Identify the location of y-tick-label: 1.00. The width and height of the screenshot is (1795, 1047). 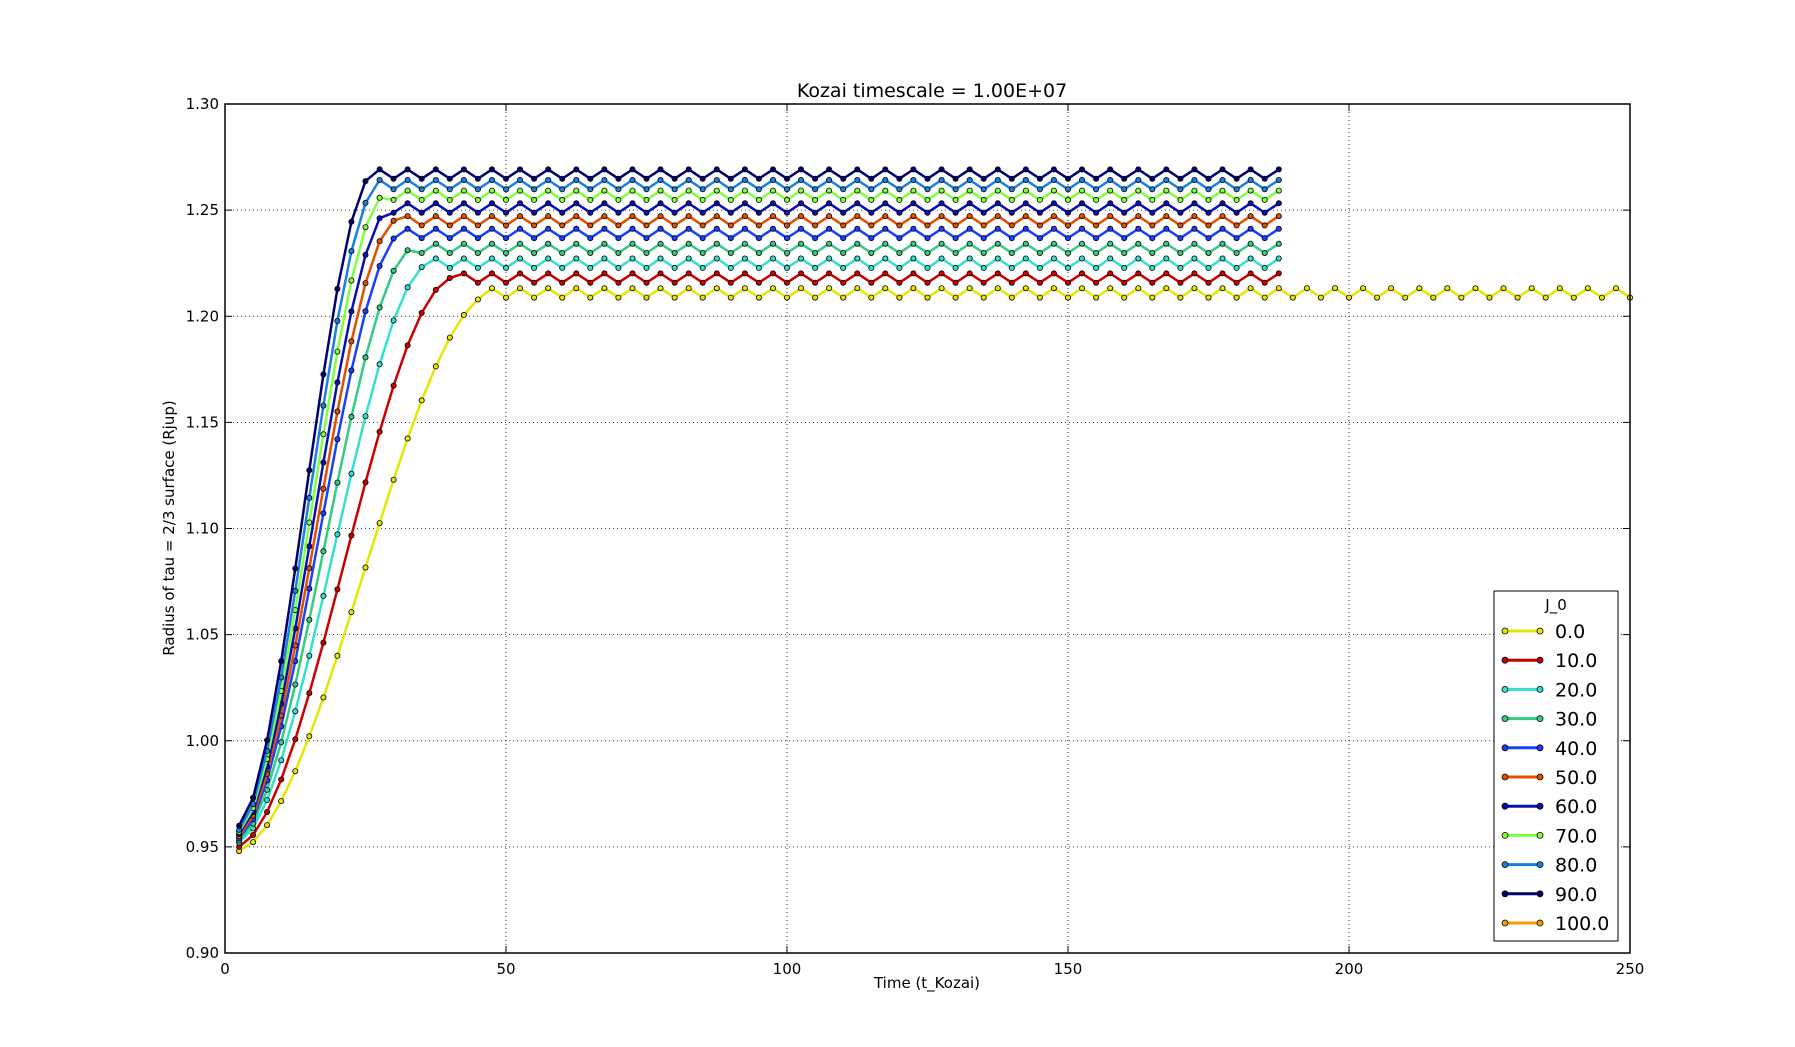
(202, 741).